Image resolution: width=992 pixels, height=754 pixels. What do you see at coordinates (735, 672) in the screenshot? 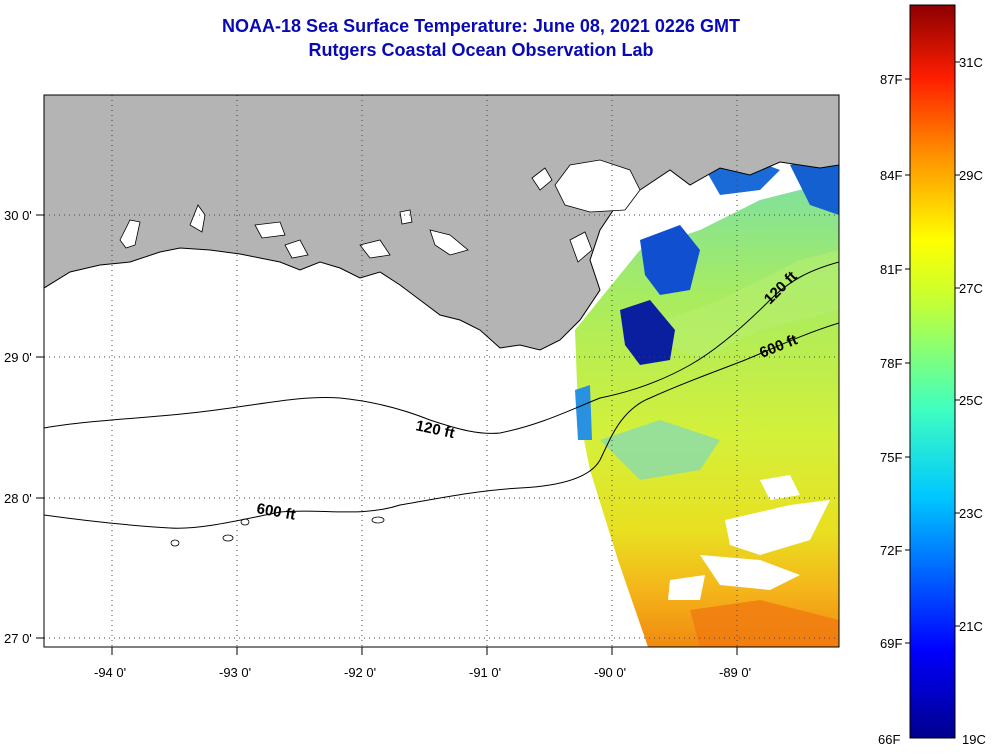
I see `lon-label-89: -89 0'` at bounding box center [735, 672].